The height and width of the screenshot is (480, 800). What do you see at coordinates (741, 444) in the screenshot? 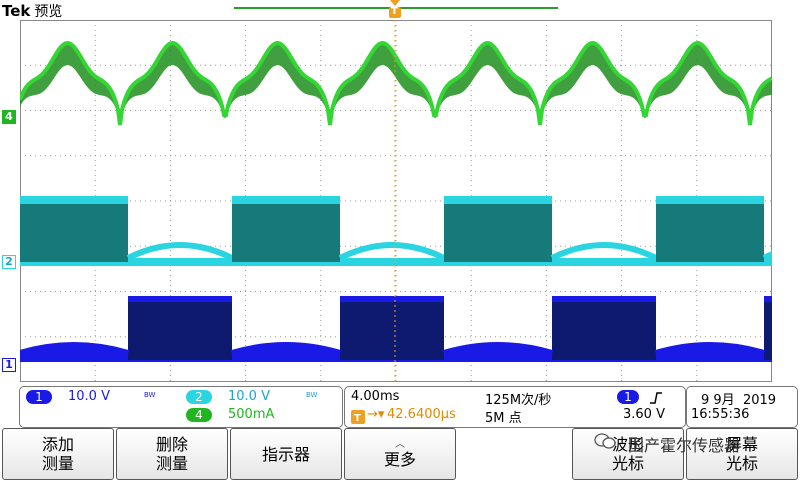
I see `softkey-label: 屏幕` at bounding box center [741, 444].